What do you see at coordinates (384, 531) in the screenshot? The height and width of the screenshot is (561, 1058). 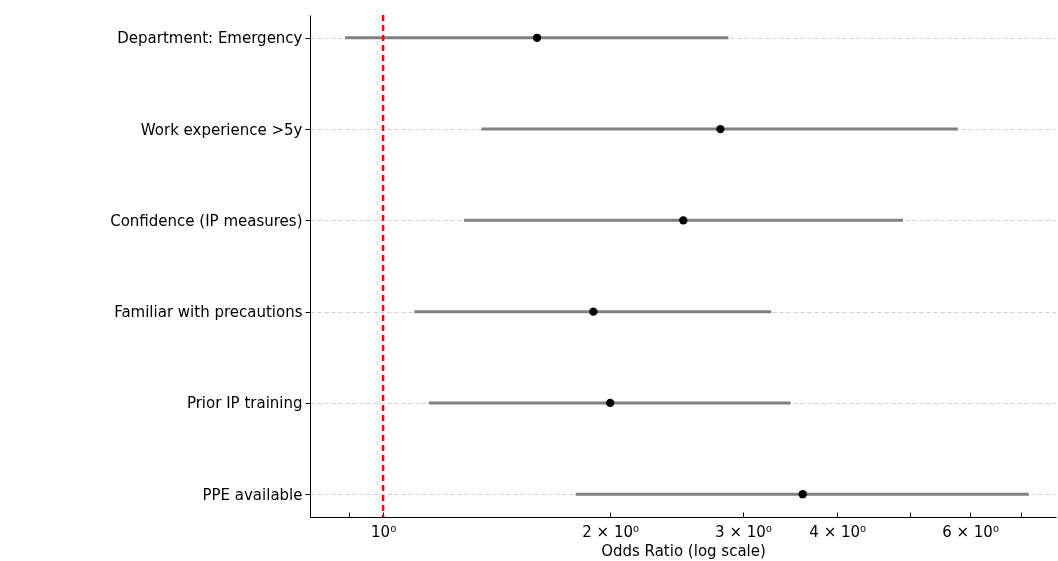 I see `x-tick-label: 10⁰` at bounding box center [384, 531].